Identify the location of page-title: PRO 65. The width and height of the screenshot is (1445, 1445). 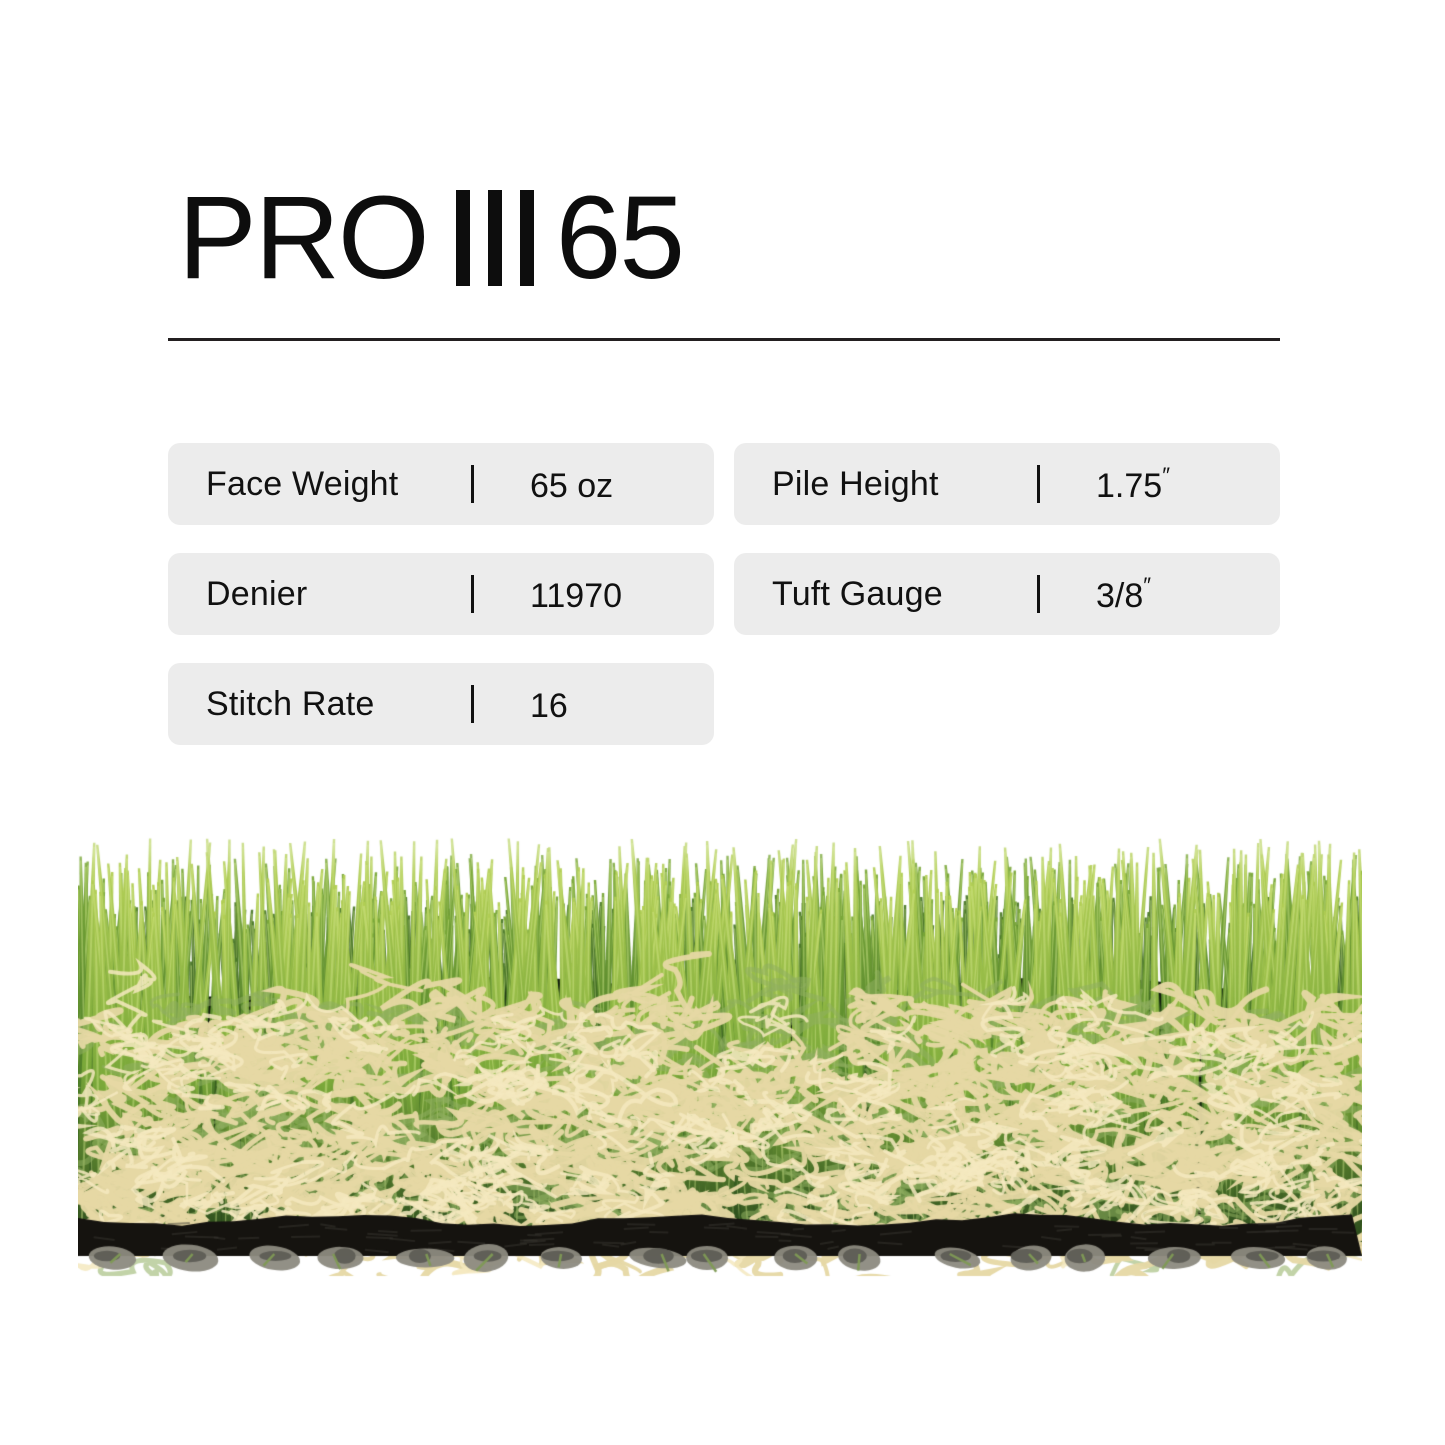
(431, 238).